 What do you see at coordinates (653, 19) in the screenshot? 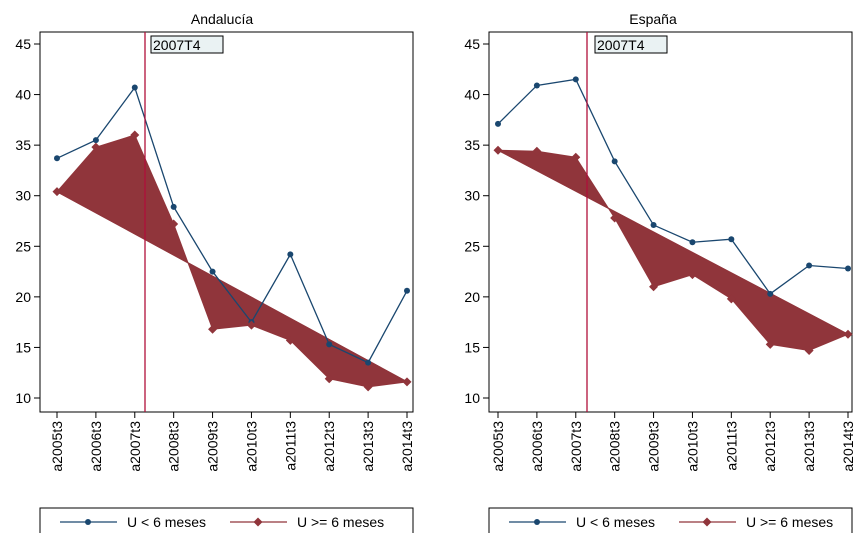
I see `chart-title: España` at bounding box center [653, 19].